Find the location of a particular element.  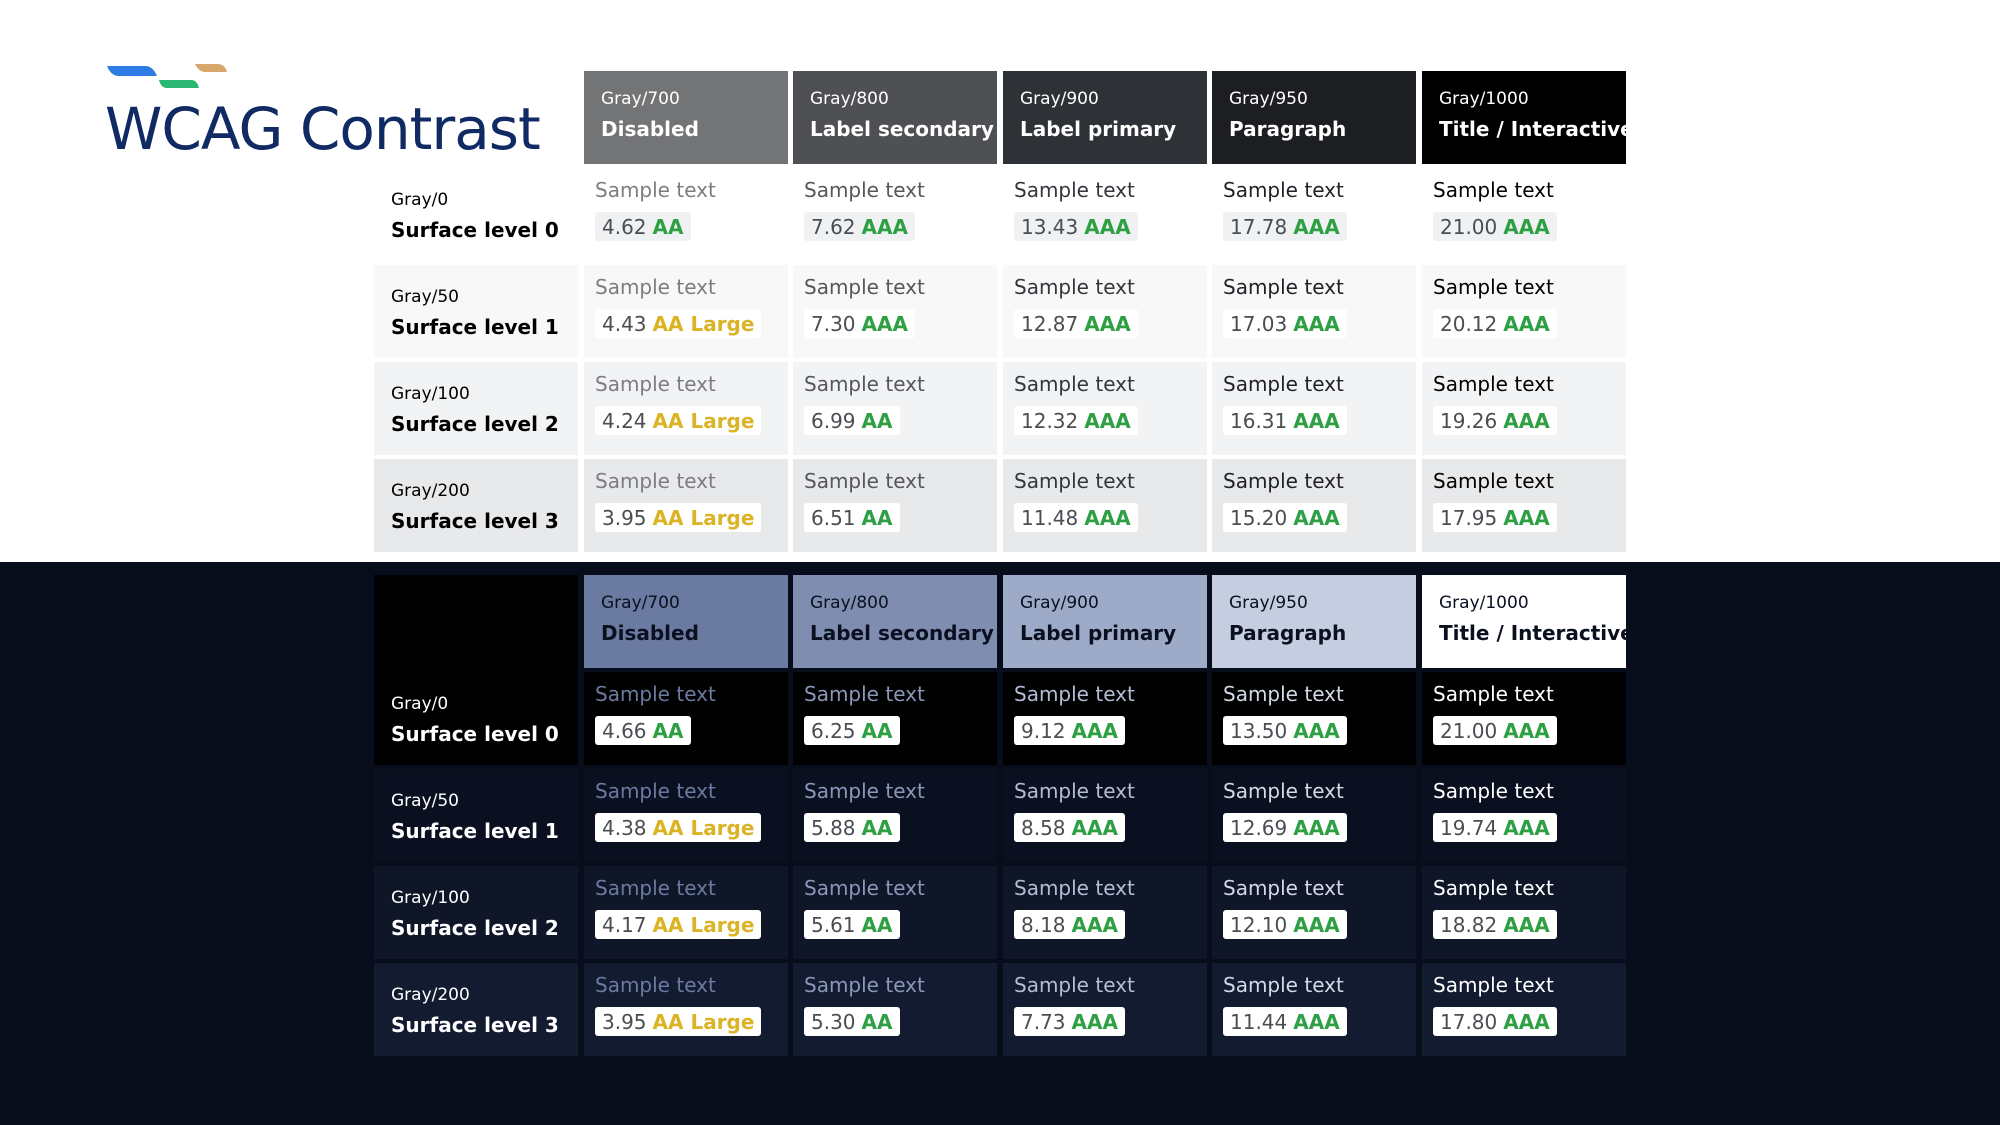

contrast-badge: 4.62 AA is located at coordinates (643, 226).